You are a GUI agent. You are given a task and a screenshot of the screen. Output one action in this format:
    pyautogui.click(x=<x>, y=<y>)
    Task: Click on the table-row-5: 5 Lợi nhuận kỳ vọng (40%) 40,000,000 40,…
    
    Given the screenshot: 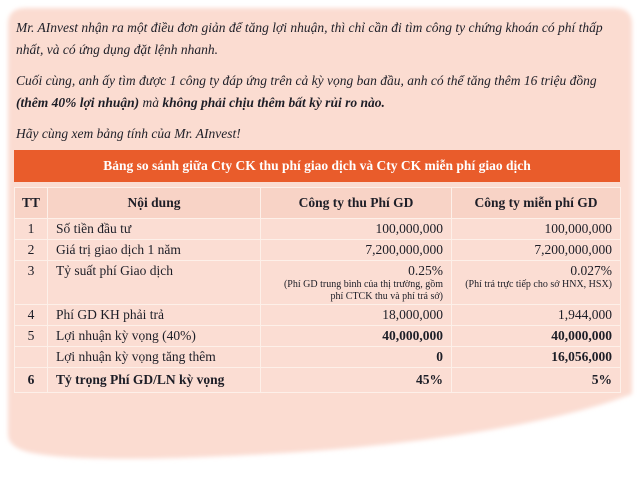 What is the action you would take?
    pyautogui.click(x=317, y=336)
    